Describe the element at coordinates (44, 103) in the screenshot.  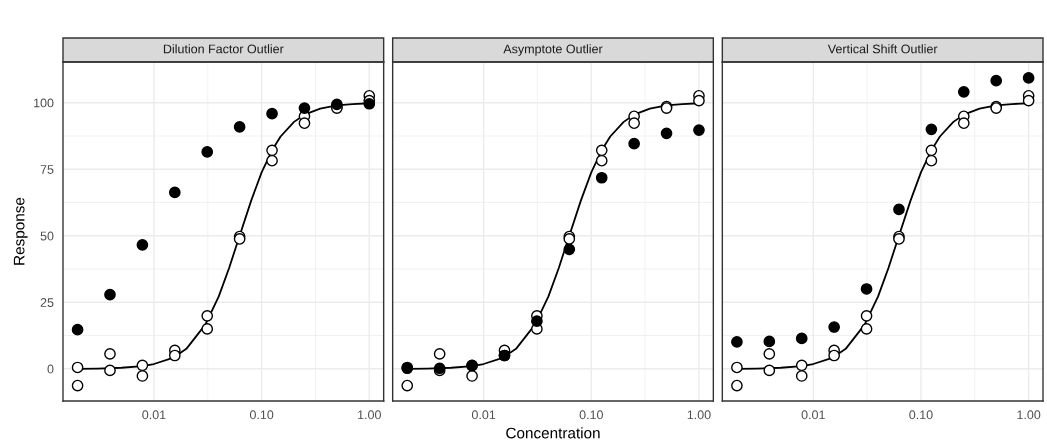
I see `y-tick-label: 100` at that location.